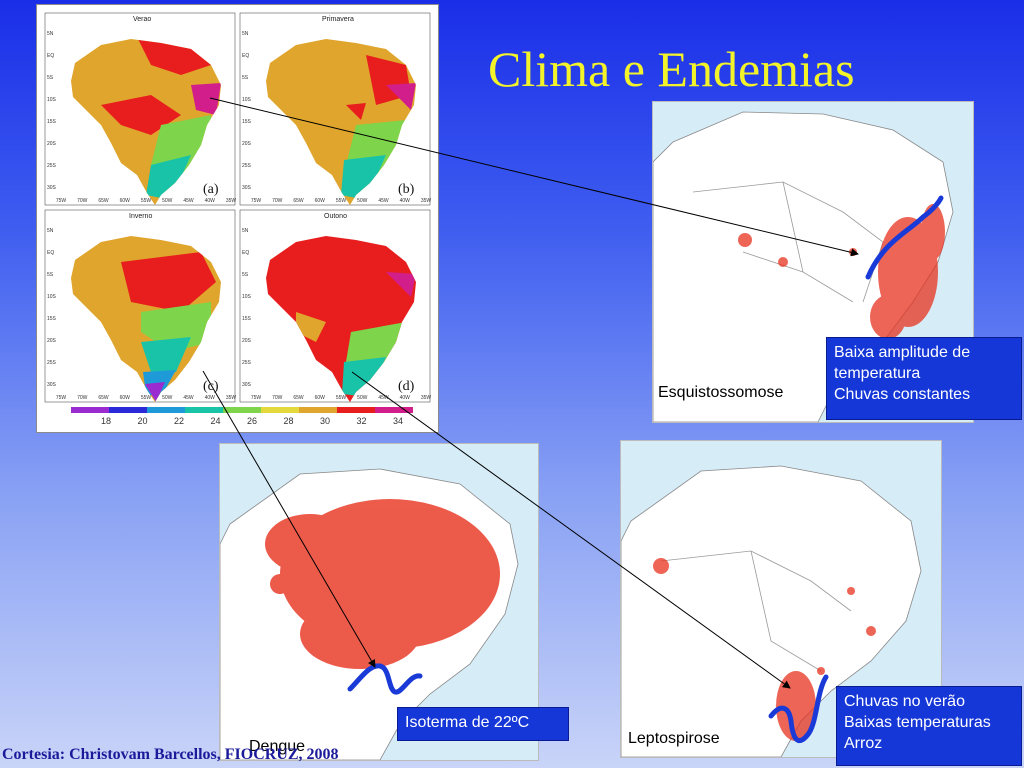 This screenshot has width=1024, height=768. Describe the element at coordinates (406, 386) in the screenshot. I see `panel-letter-d: (d)` at that location.